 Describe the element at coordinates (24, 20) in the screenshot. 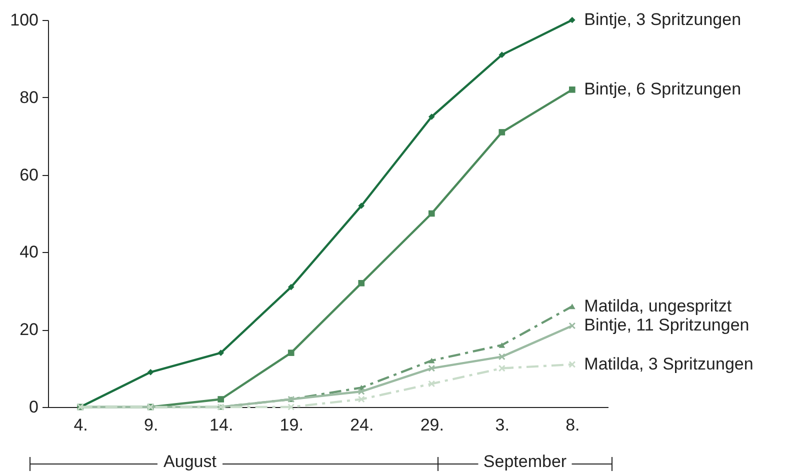

I see `y-tick-label: 100` at that location.